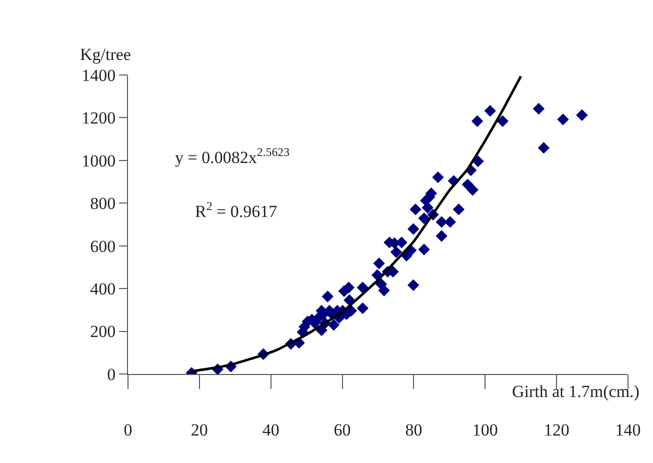 The width and height of the screenshot is (653, 463). What do you see at coordinates (111, 374) in the screenshot?
I see `y-tick-label: 0` at bounding box center [111, 374].